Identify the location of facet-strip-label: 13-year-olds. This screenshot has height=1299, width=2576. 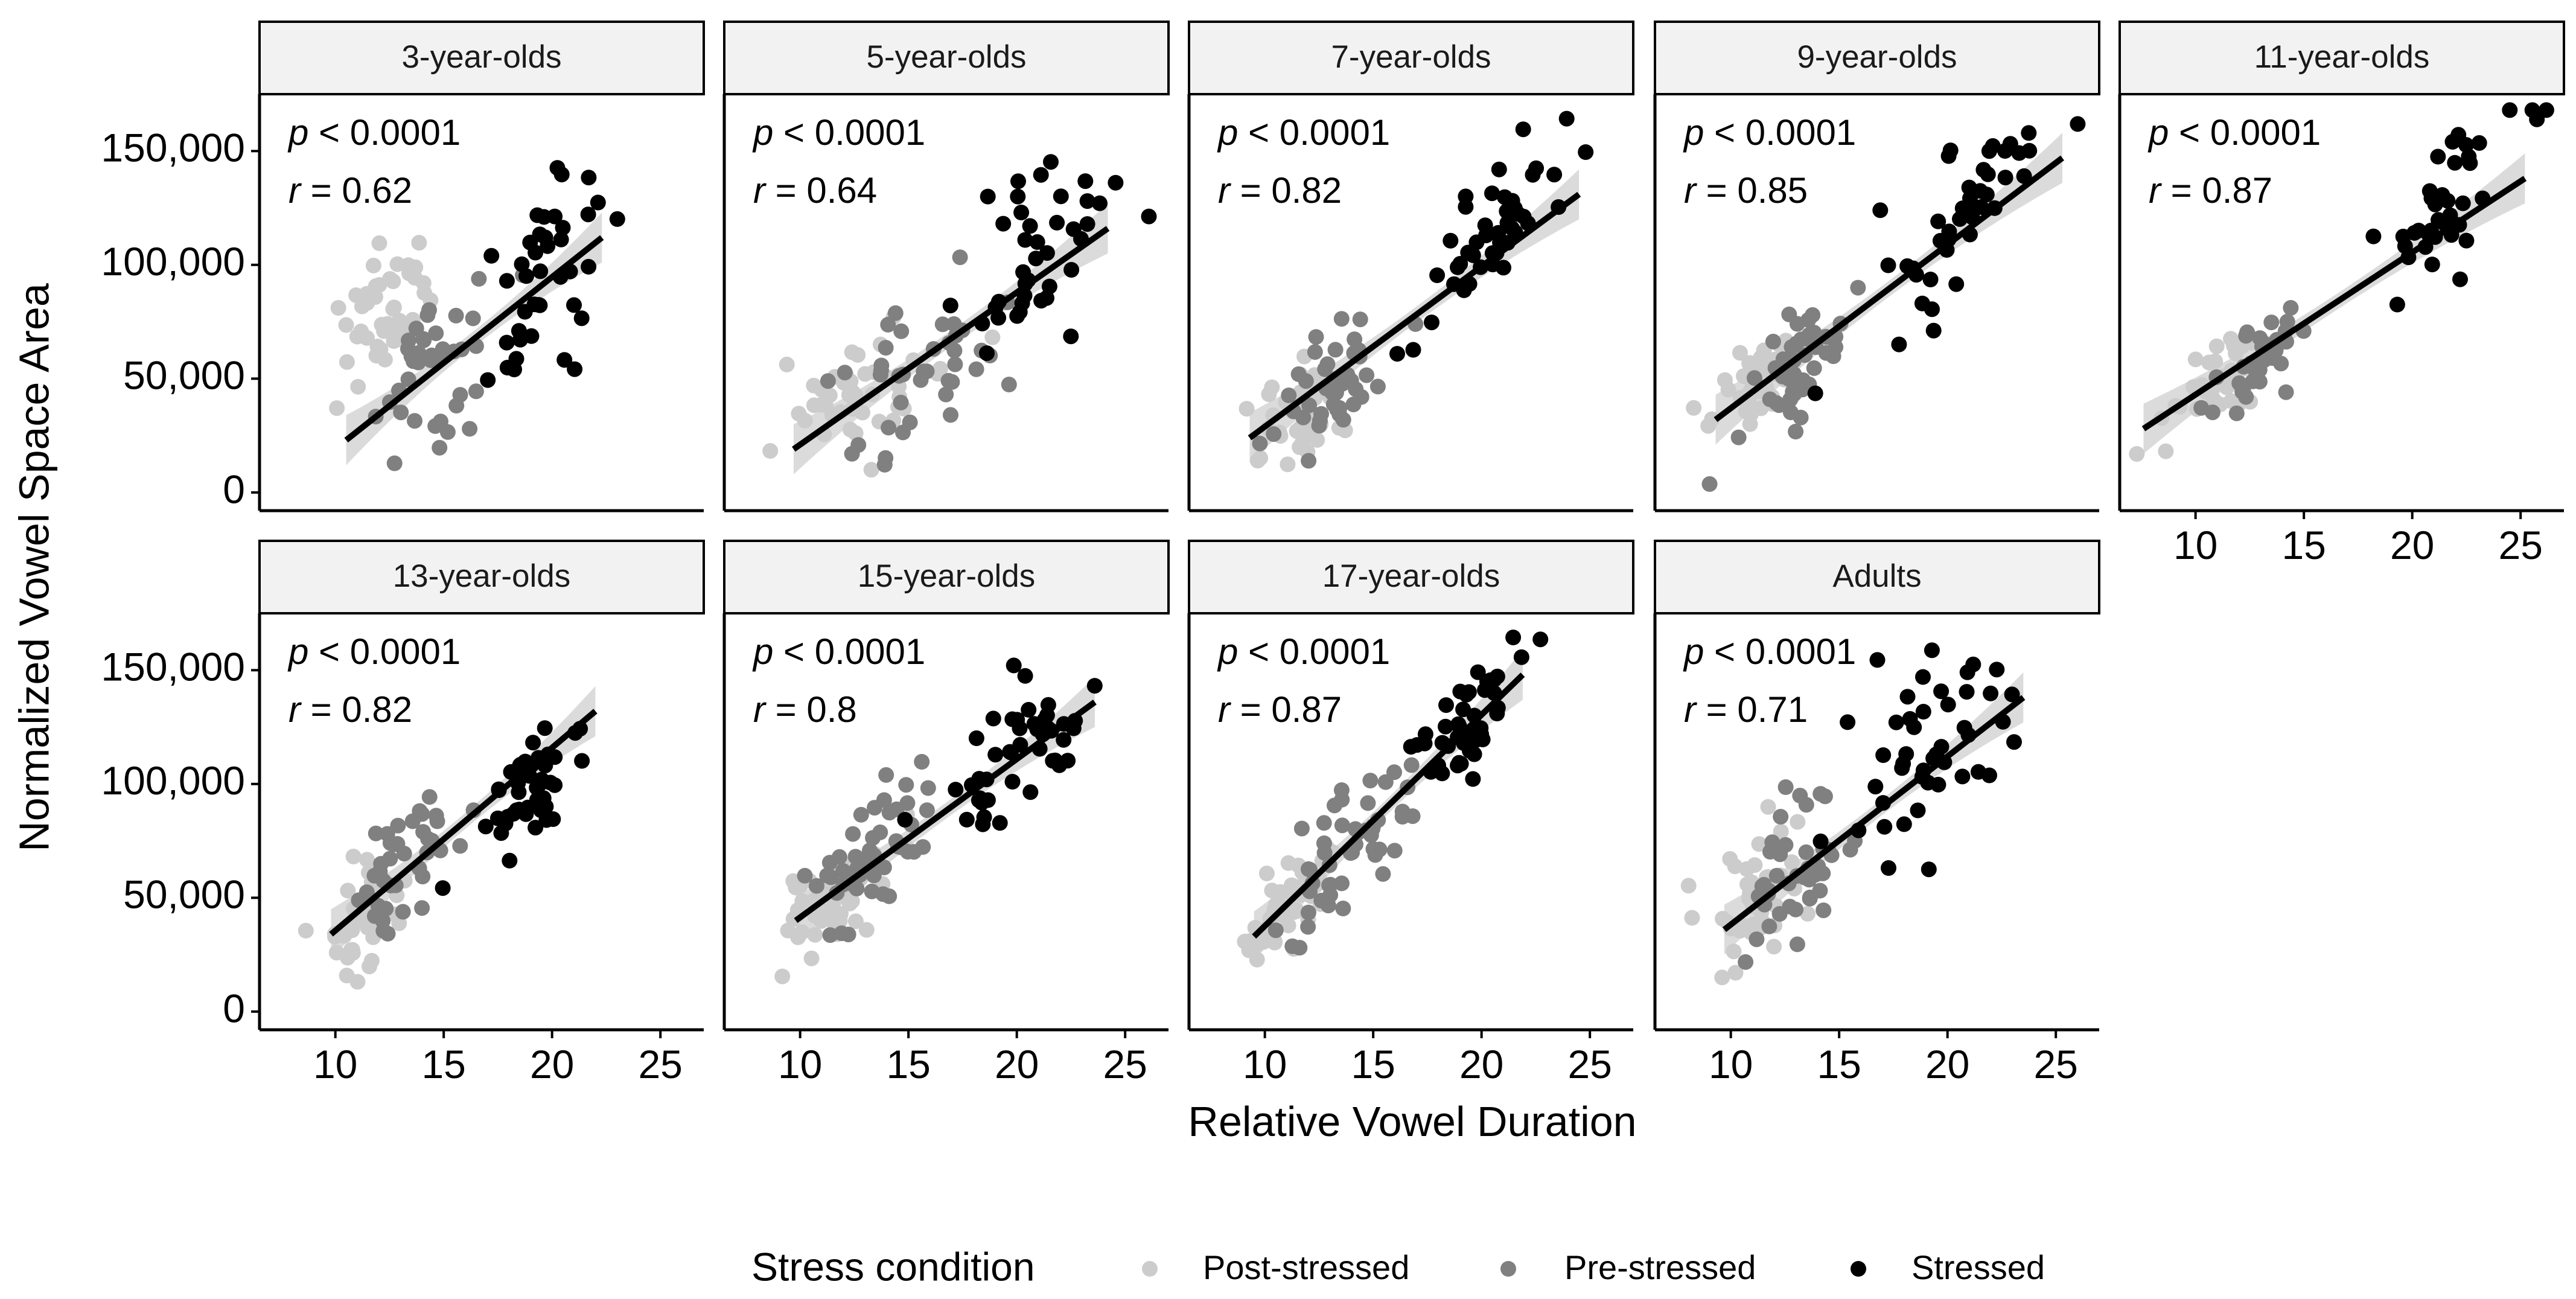
(482, 576).